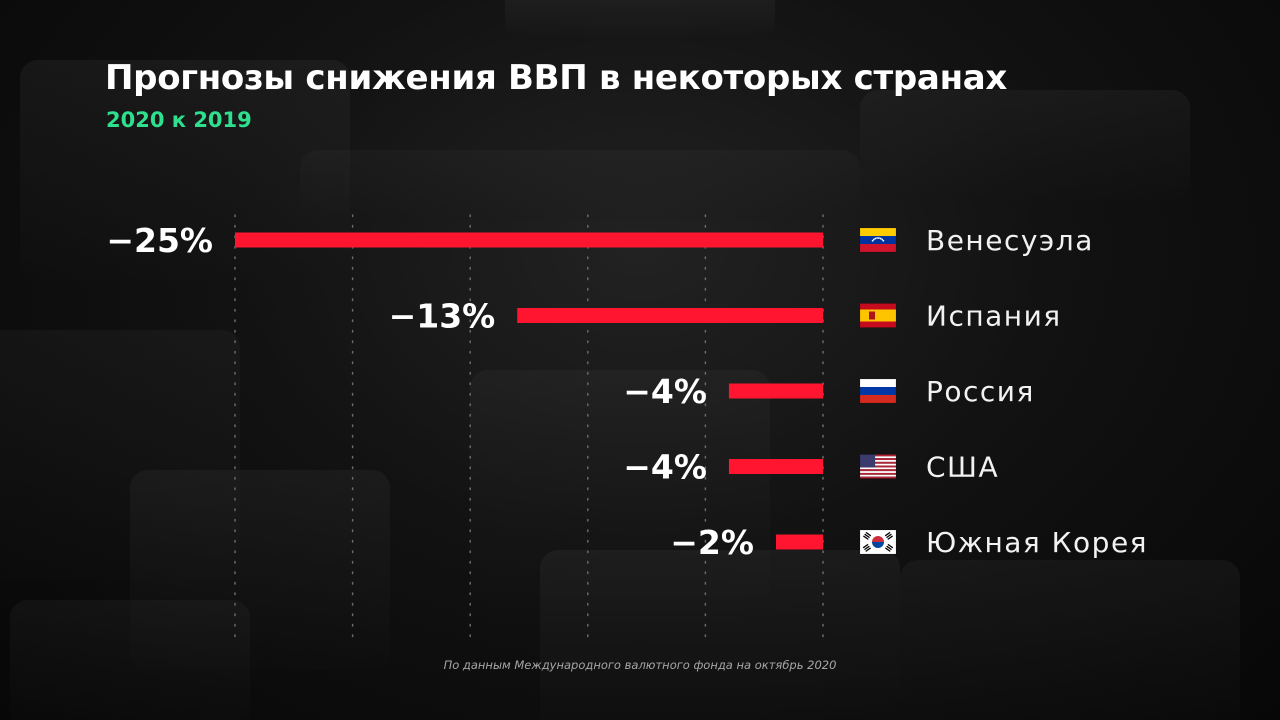 The width and height of the screenshot is (1280, 720). What do you see at coordinates (878, 391) in the screenshot?
I see `russia-flag` at bounding box center [878, 391].